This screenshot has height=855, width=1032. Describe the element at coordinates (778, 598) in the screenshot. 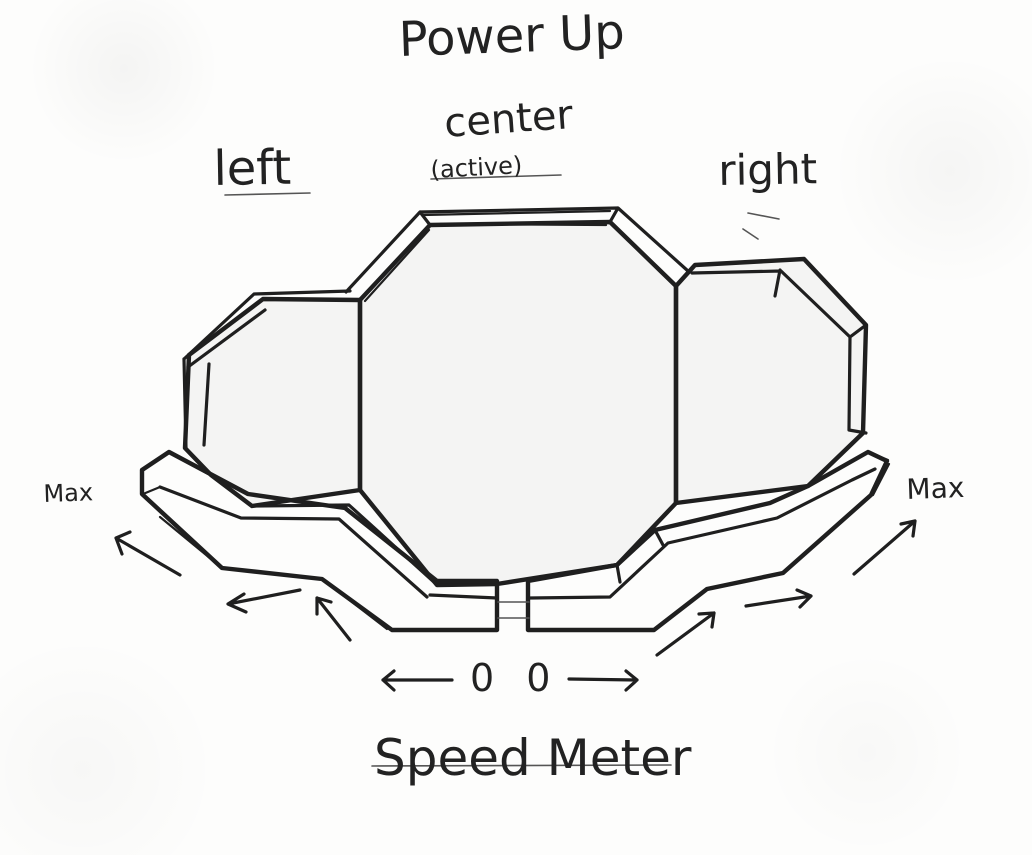

I see `right-arrow-middle` at that location.